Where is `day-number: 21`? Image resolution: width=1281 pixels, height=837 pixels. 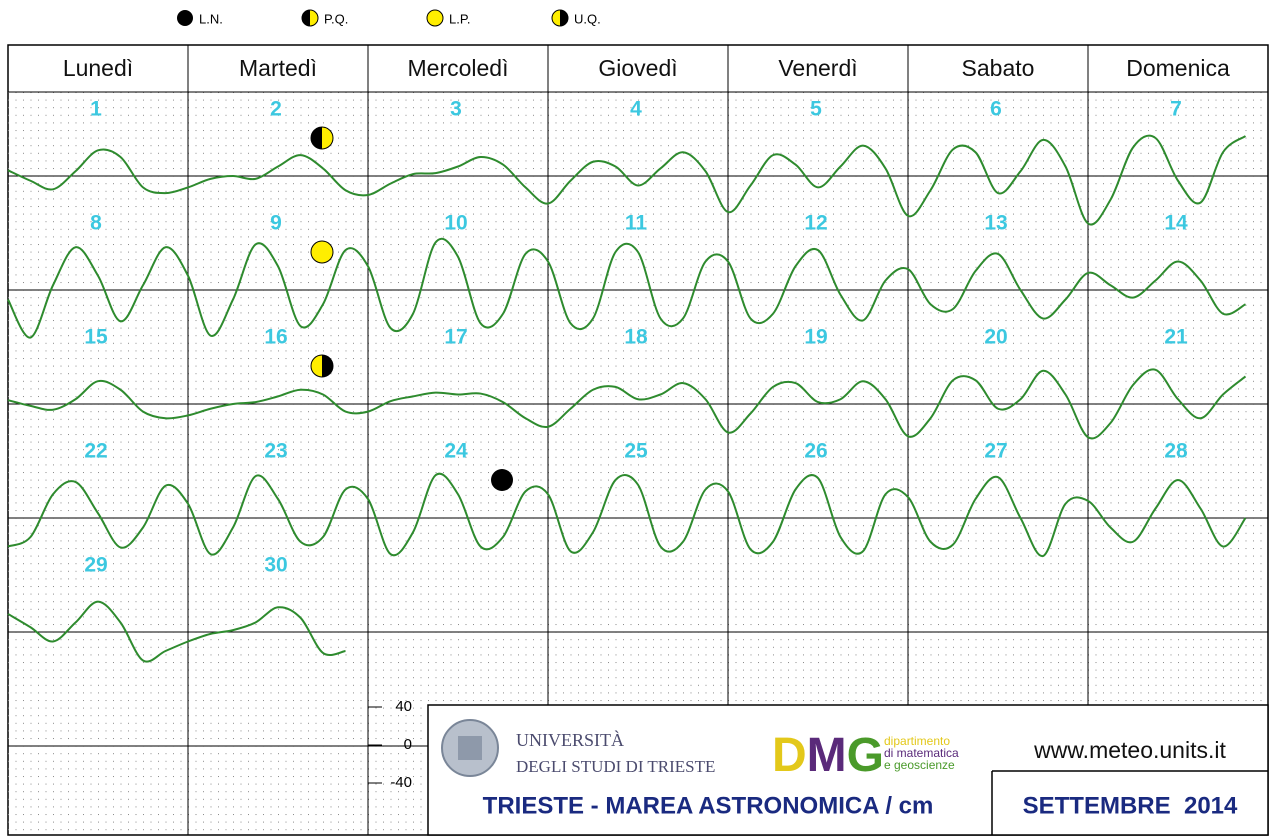 day-number: 21 is located at coordinates (1176, 337).